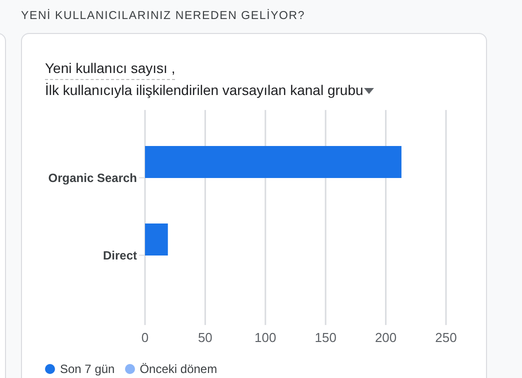 The image size is (522, 378). Describe the element at coordinates (385, 338) in the screenshot. I see `x-tick-label: 200` at that location.